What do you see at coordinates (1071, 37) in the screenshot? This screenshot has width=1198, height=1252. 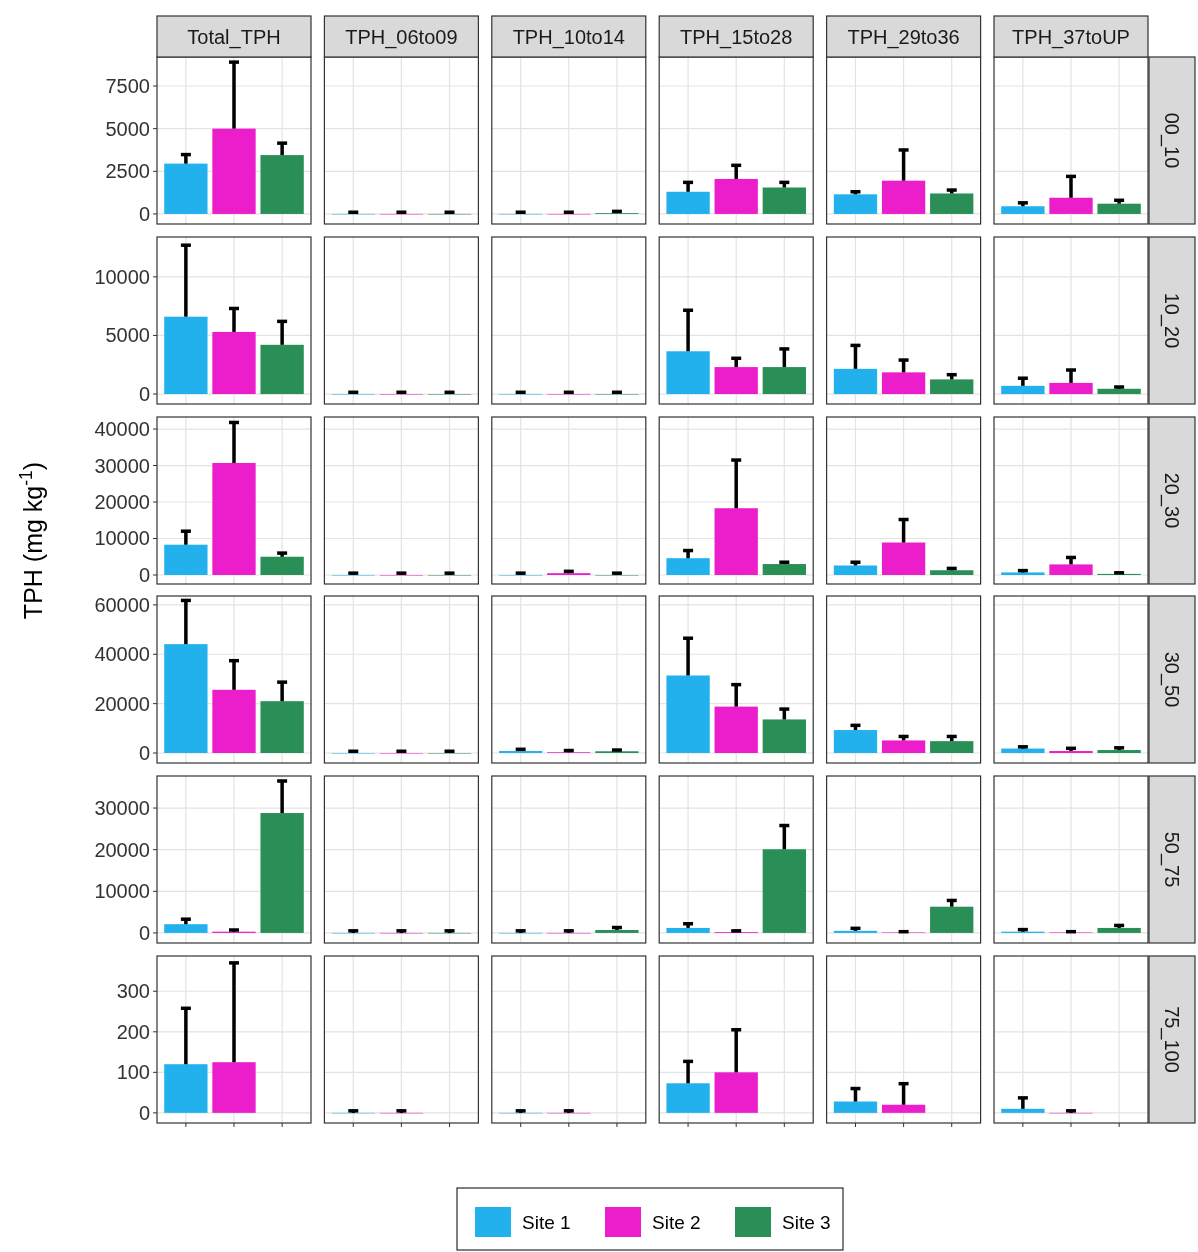 I see `x-tick-label: TPH_37toUP` at bounding box center [1071, 37].